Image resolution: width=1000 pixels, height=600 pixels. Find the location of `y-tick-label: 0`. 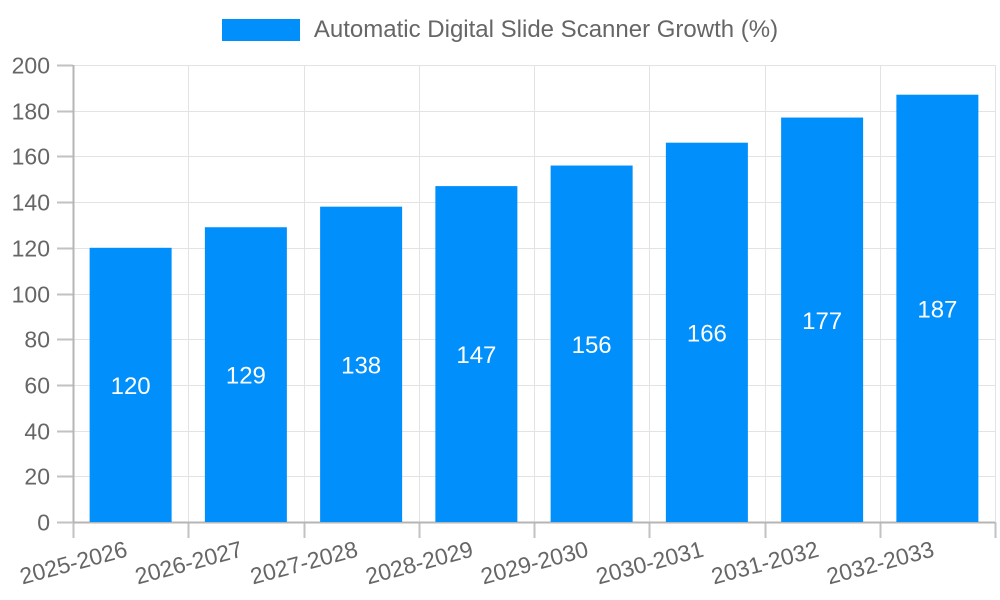

y-tick-label: 0 is located at coordinates (43, 523).